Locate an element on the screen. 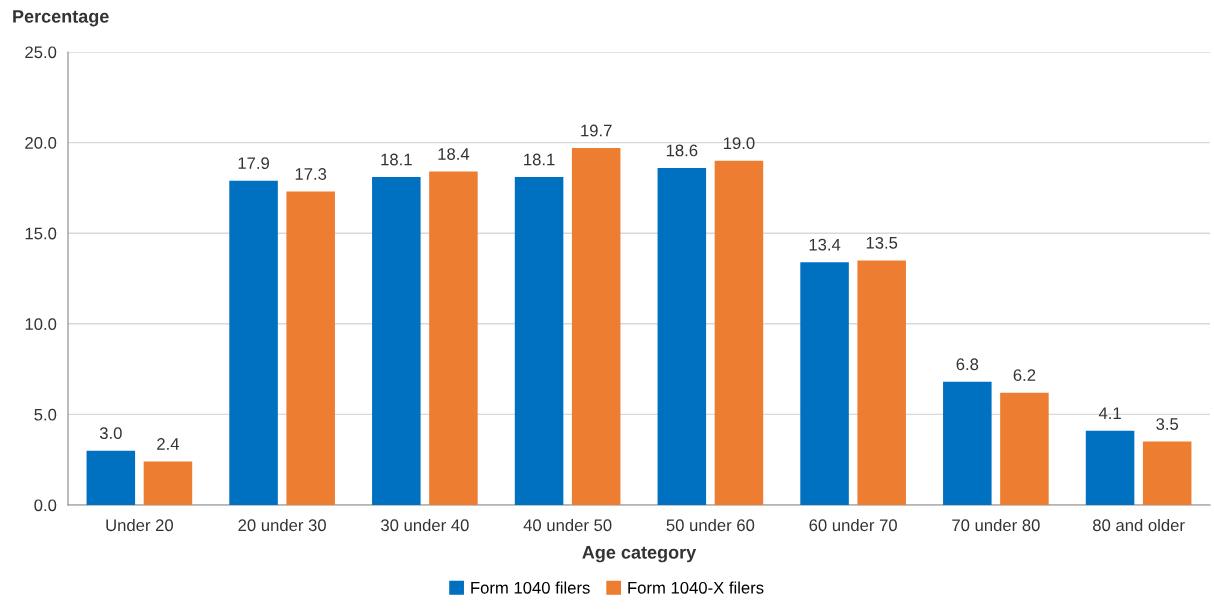 This screenshot has height=612, width=1214. x-tick-label: 70 under 80 is located at coordinates (996, 525).